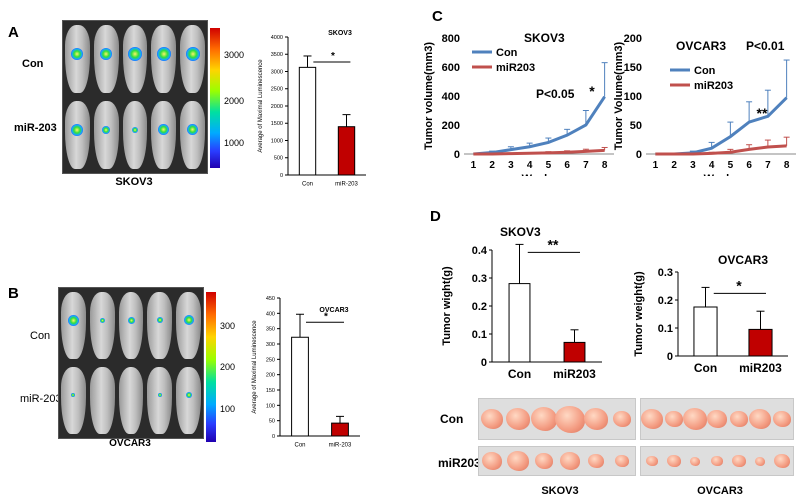 This screenshot has height=502, width=800. Describe the element at coordinates (479, 307) in the screenshot. I see `y-tick-label: 0.2` at that location.